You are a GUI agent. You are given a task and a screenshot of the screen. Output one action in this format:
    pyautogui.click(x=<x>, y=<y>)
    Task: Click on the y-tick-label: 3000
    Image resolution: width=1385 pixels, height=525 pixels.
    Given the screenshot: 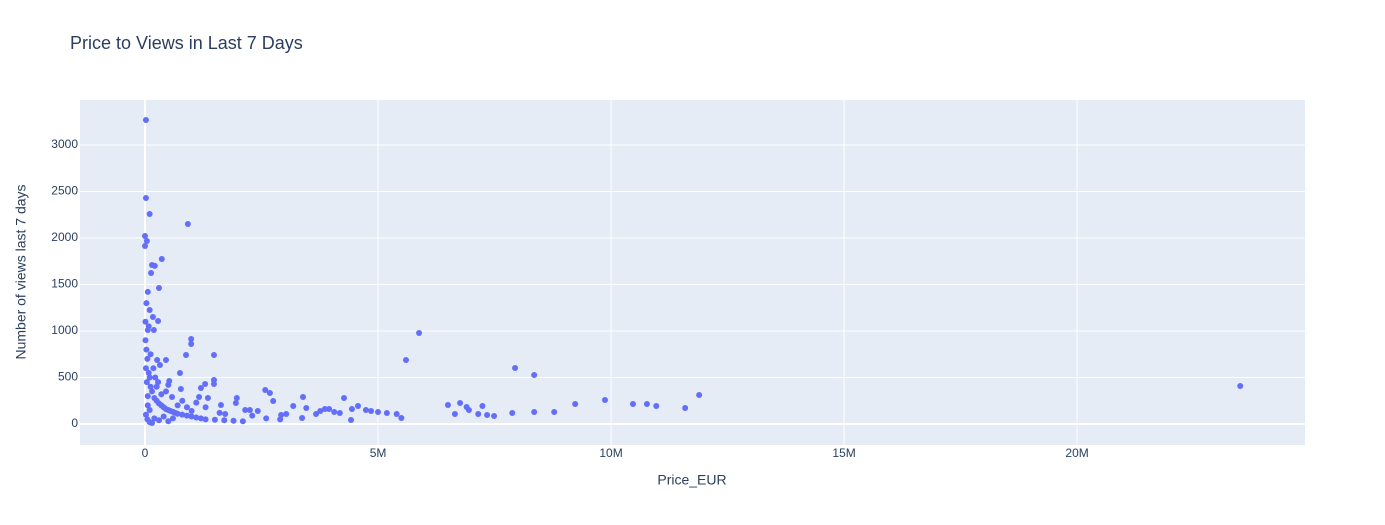 What is the action you would take?
    pyautogui.click(x=64, y=144)
    